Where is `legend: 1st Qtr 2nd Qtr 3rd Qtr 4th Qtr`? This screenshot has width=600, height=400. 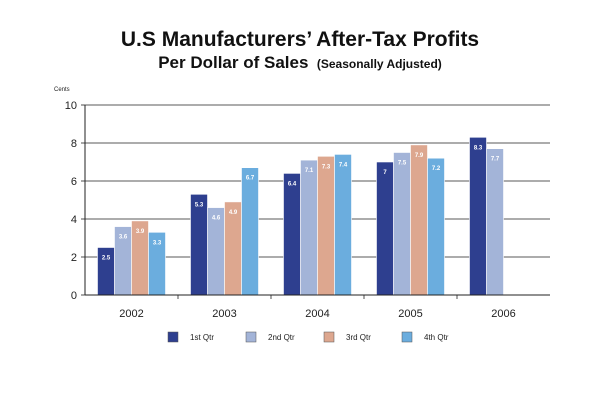 legend: 1st Qtr 2nd Qtr 3rd Qtr 4th Qtr is located at coordinates (308, 337).